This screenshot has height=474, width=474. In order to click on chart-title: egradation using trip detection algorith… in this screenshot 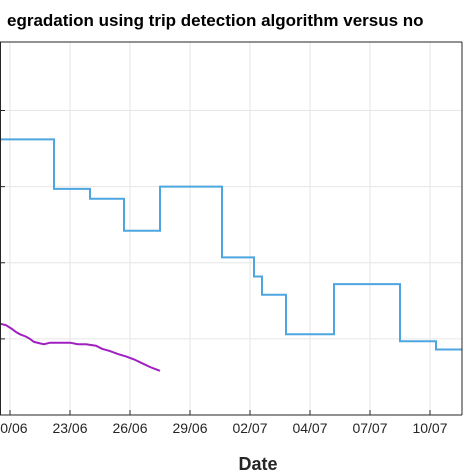, I will do `click(215, 20)`.